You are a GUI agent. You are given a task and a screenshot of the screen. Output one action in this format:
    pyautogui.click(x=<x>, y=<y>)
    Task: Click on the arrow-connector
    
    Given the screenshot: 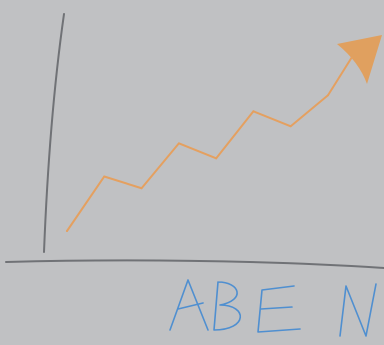 What is the action you would take?
    pyautogui.click(x=340, y=76)
    